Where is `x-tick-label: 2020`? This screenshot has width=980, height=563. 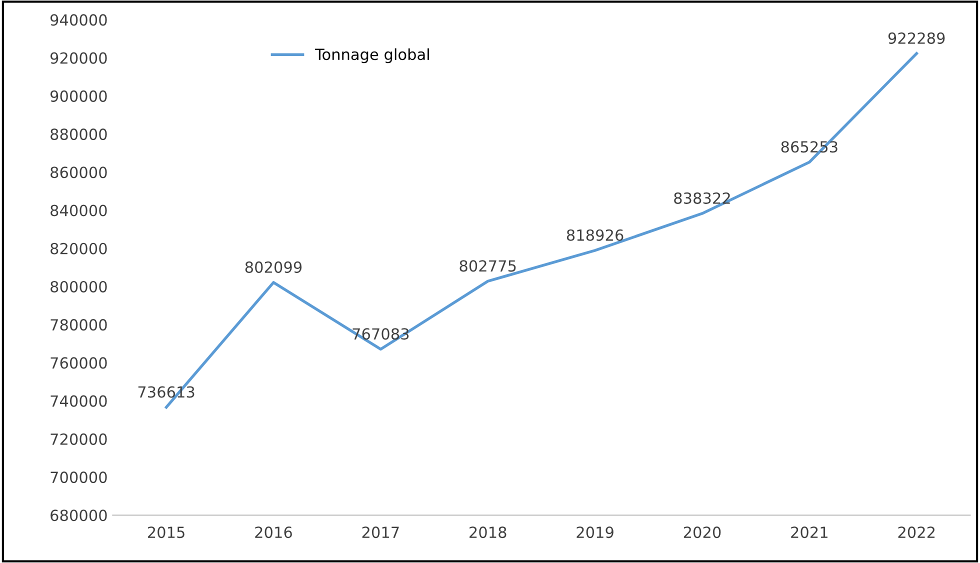
x-tick-label: 2020 is located at coordinates (702, 532).